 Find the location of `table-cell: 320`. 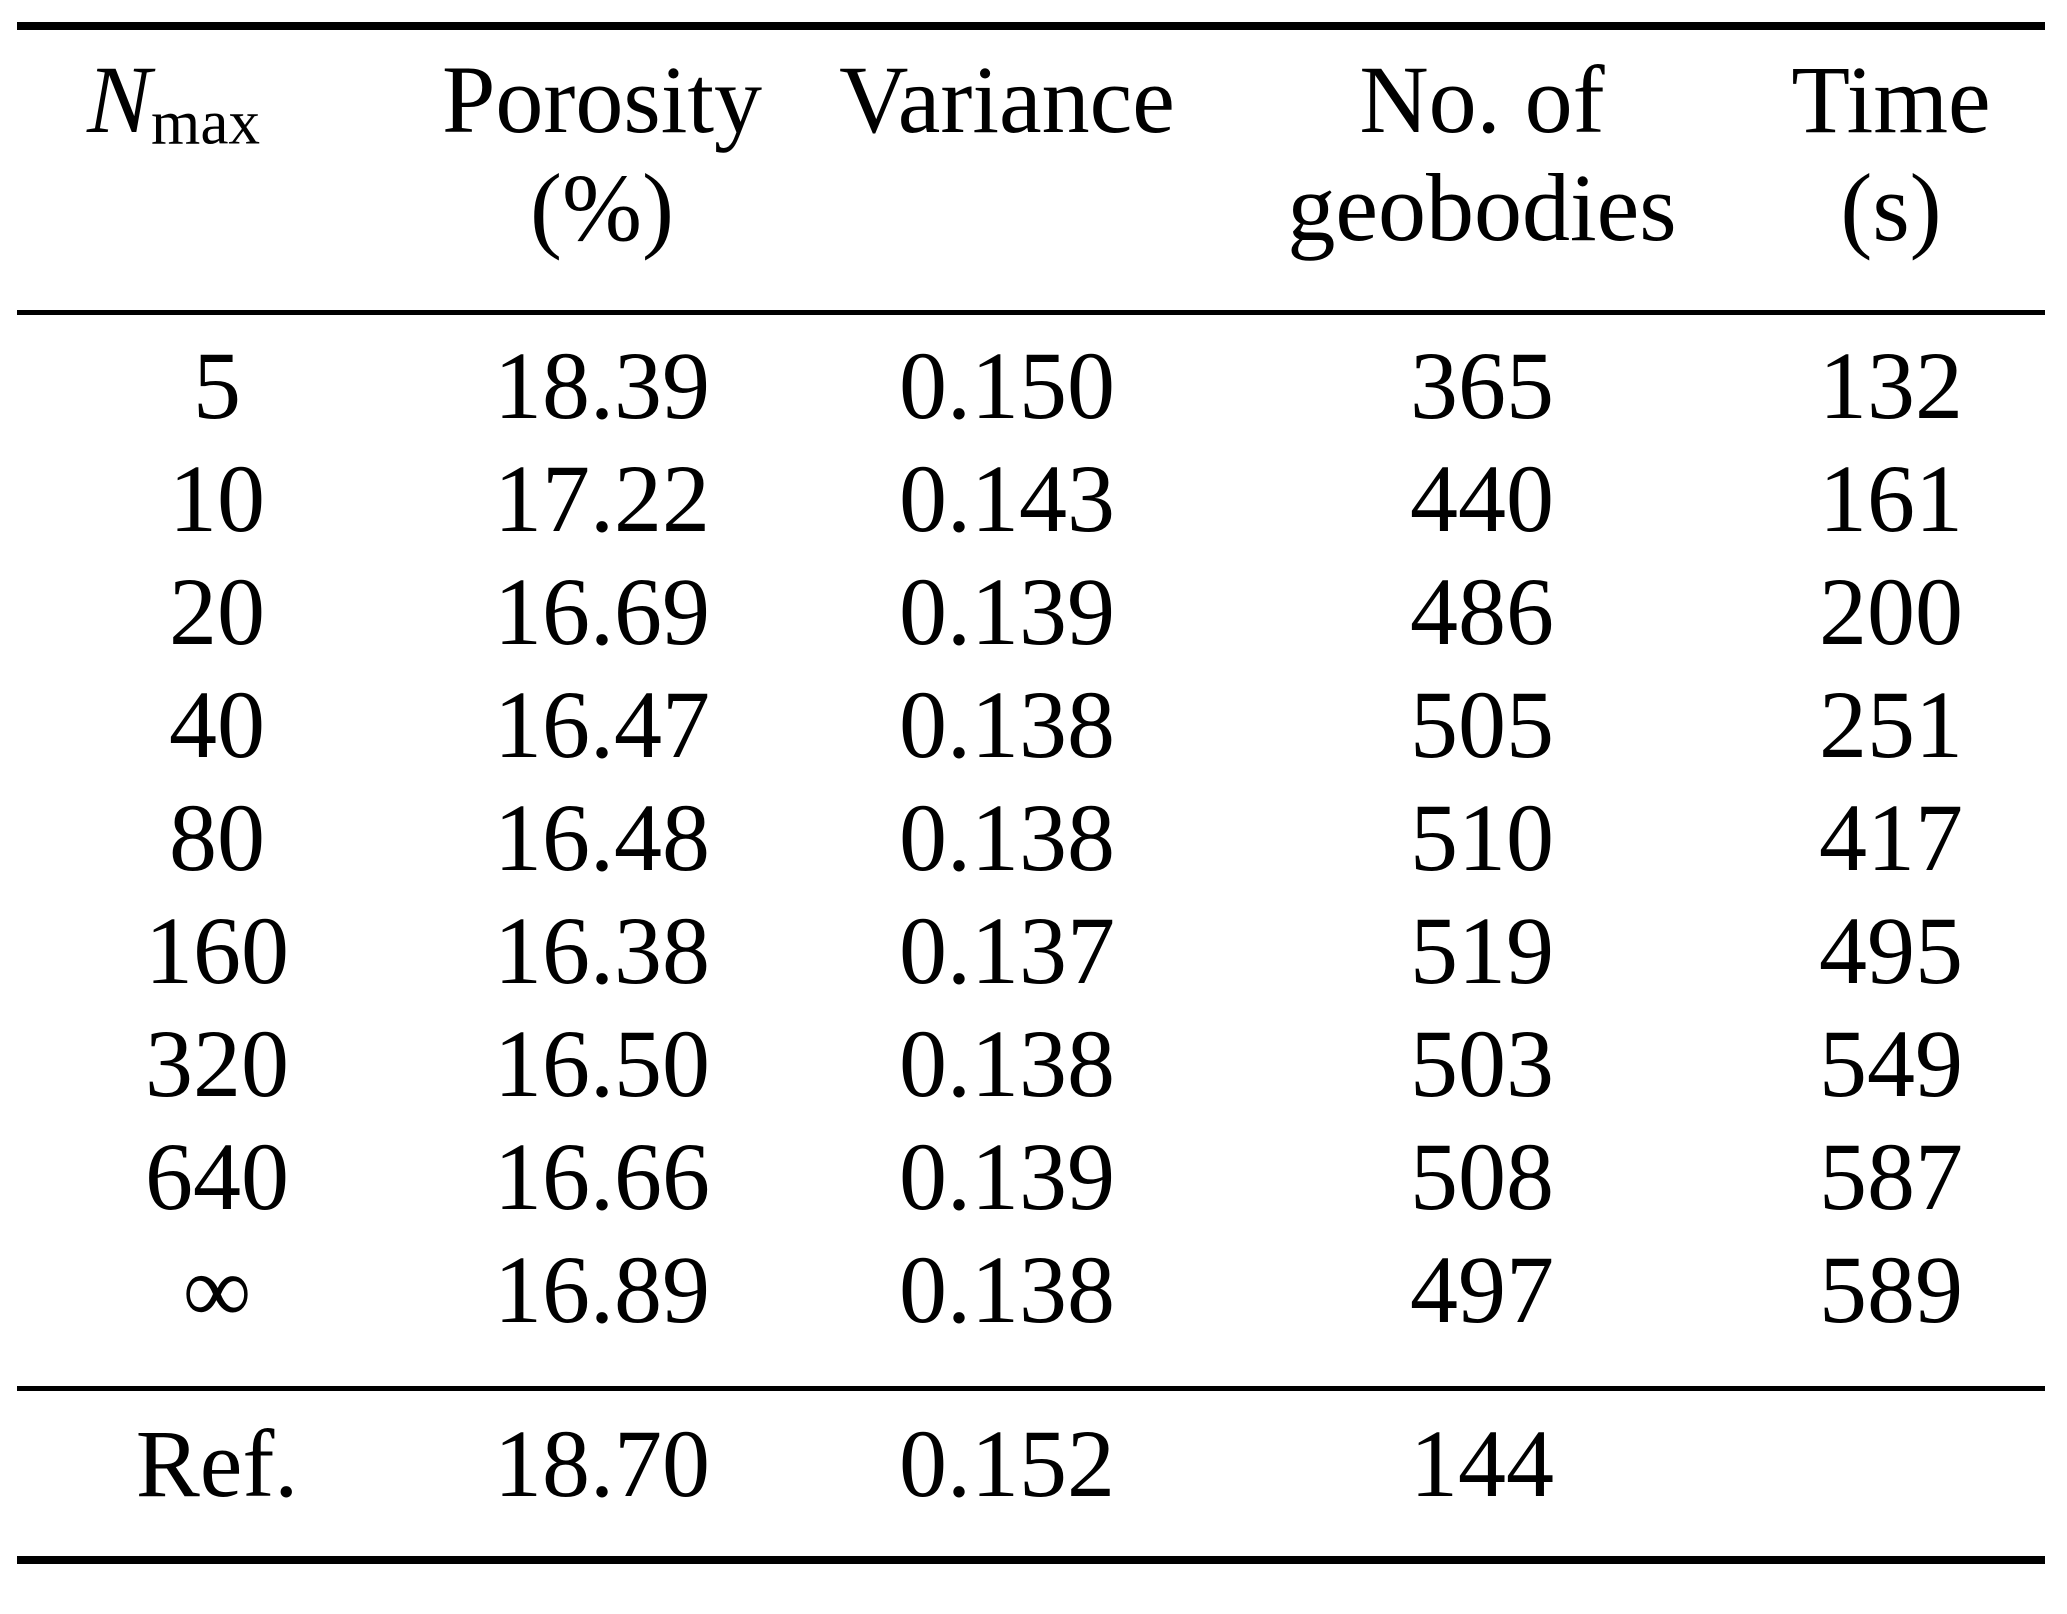

table-cell: 320 is located at coordinates (217, 1063).